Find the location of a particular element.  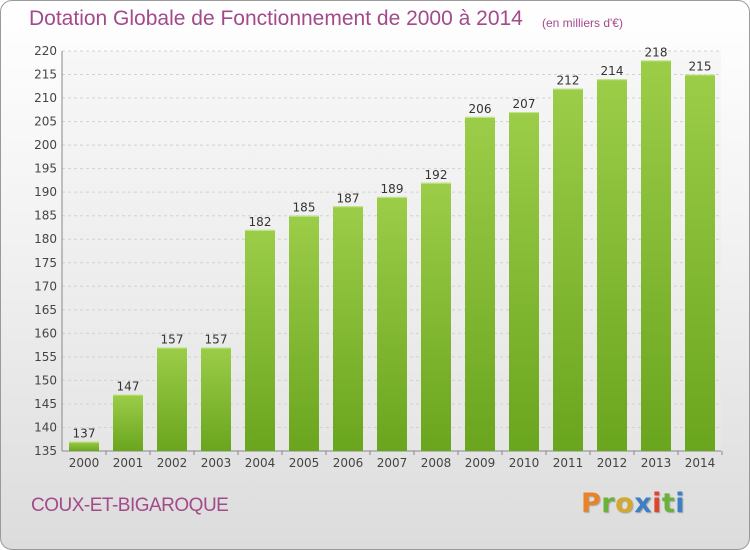

proxiti-logo: Proxiti is located at coordinates (633, 503).